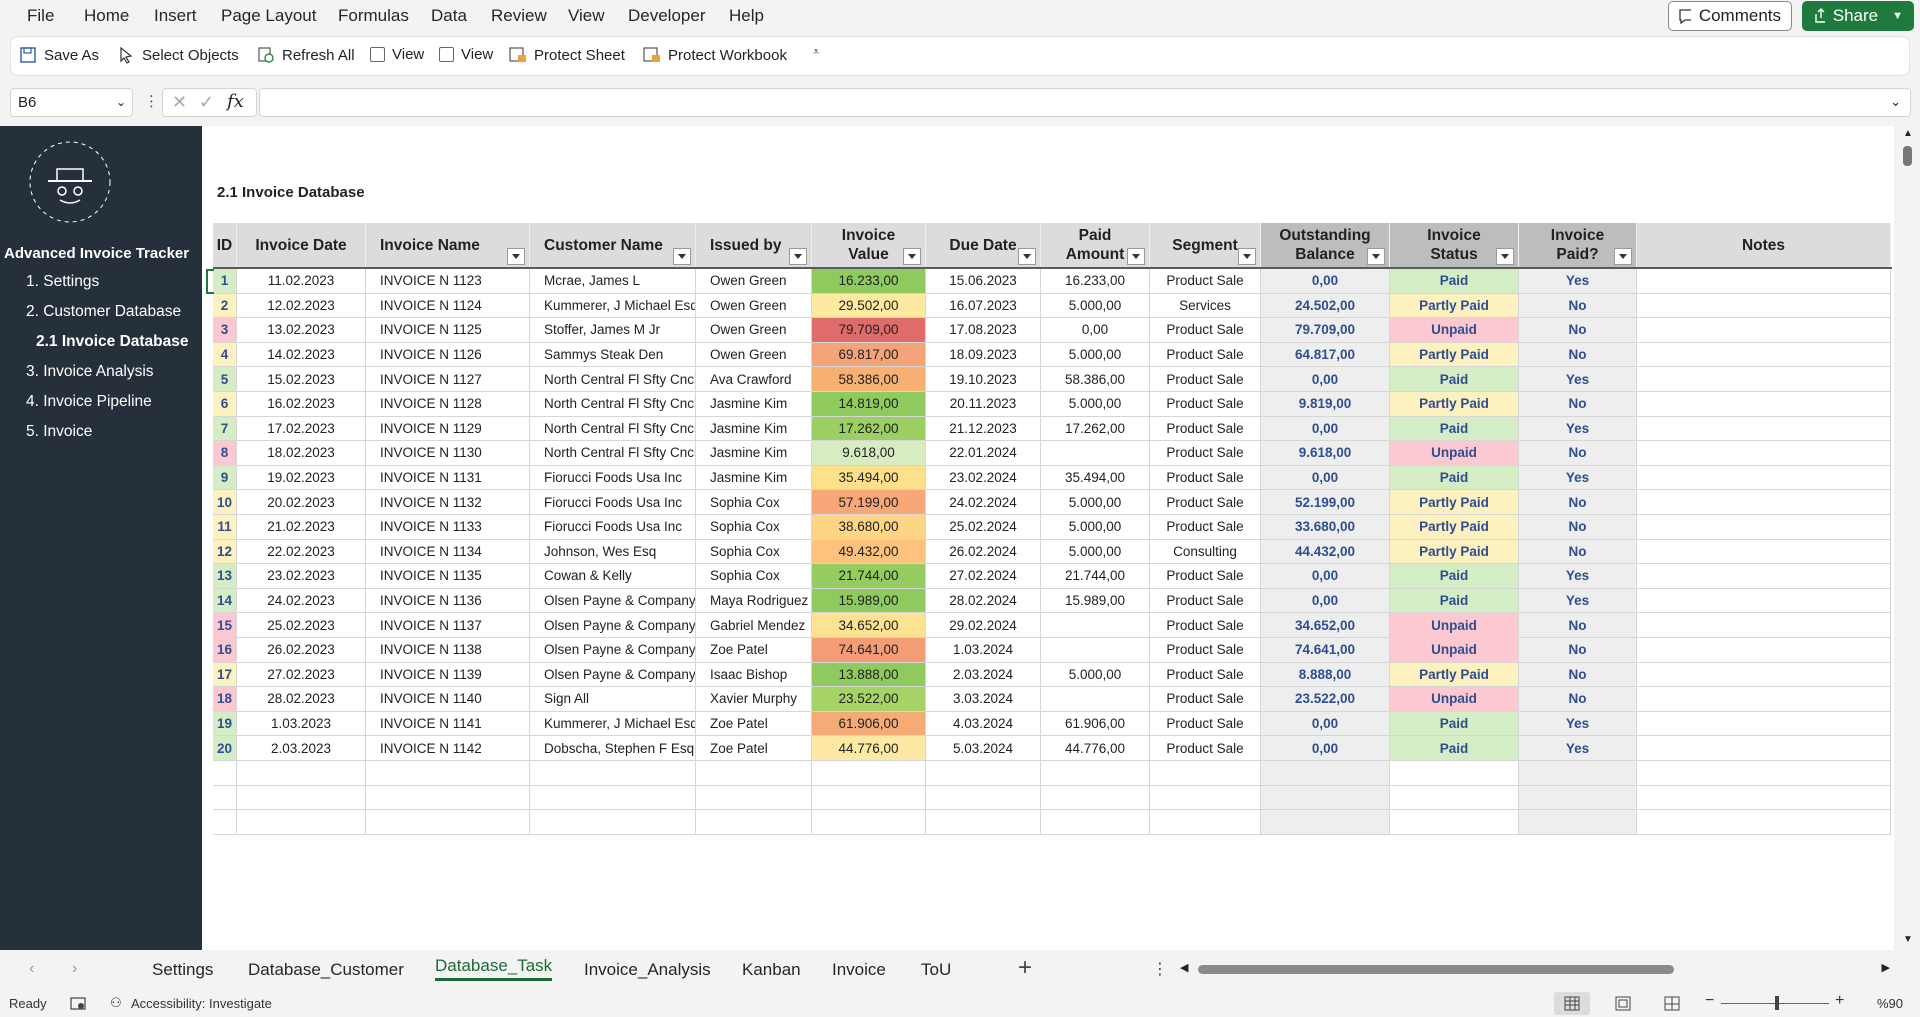  What do you see at coordinates (869, 699) in the screenshot?
I see `cell-invoice-value: 23.522,00` at bounding box center [869, 699].